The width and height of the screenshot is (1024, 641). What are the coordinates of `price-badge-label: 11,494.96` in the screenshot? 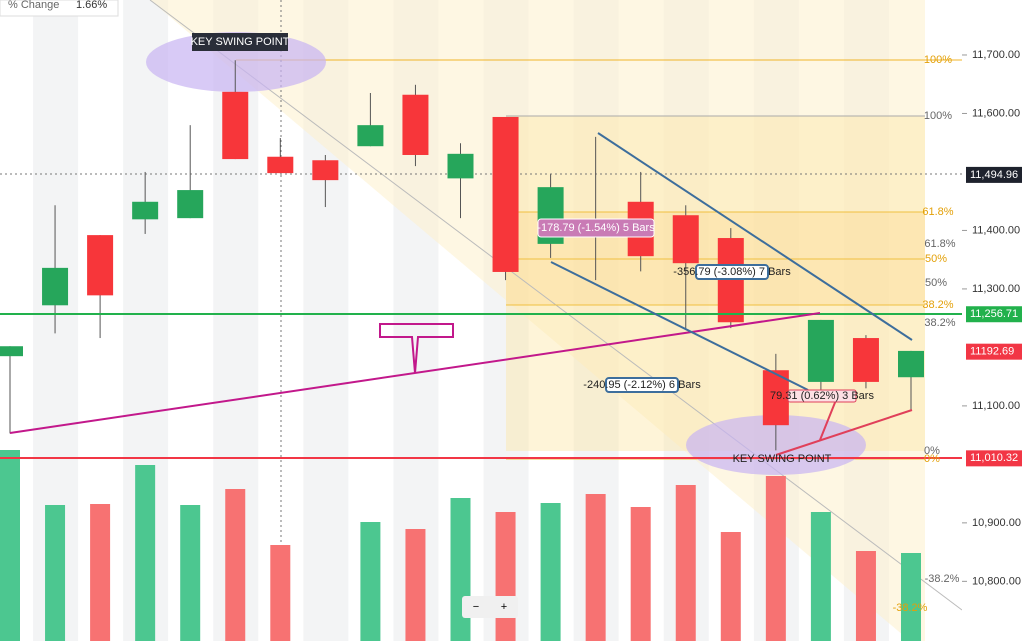 It's located at (994, 175).